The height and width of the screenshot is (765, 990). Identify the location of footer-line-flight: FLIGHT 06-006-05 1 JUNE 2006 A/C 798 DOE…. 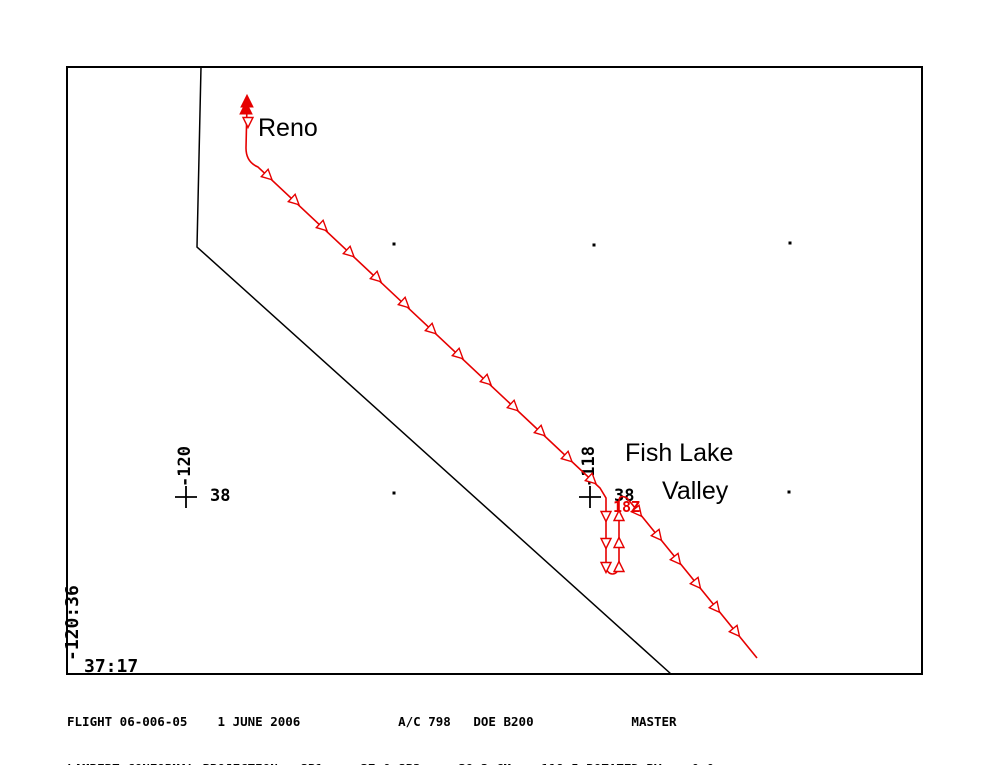
(372, 721).